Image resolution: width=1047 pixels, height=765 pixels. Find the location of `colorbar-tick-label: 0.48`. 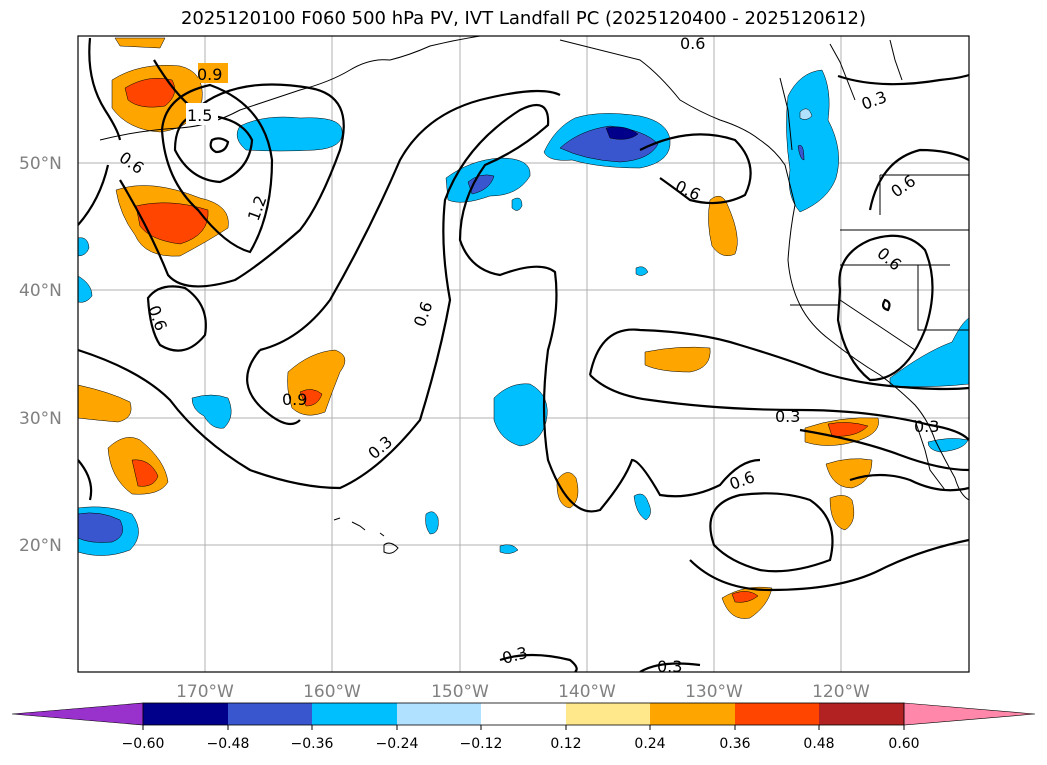

colorbar-tick-label: 0.48 is located at coordinates (818, 744).